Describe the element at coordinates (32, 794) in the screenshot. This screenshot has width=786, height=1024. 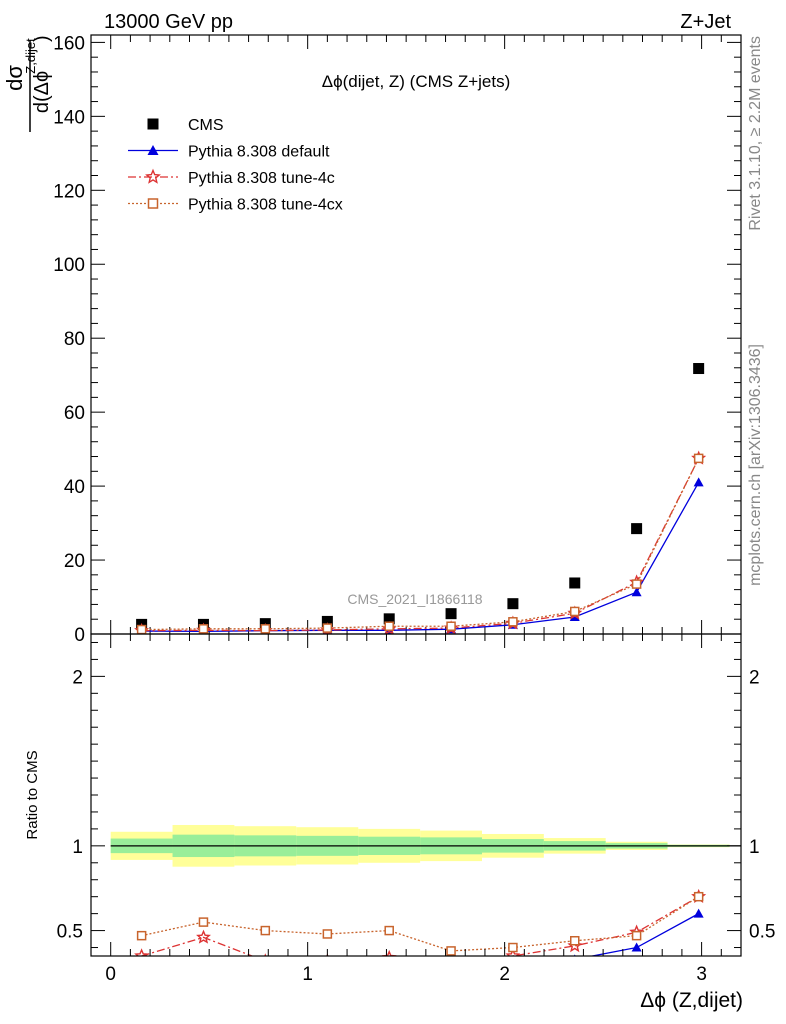
I see `ratio-ylabel: Ratio to CMS` at that location.